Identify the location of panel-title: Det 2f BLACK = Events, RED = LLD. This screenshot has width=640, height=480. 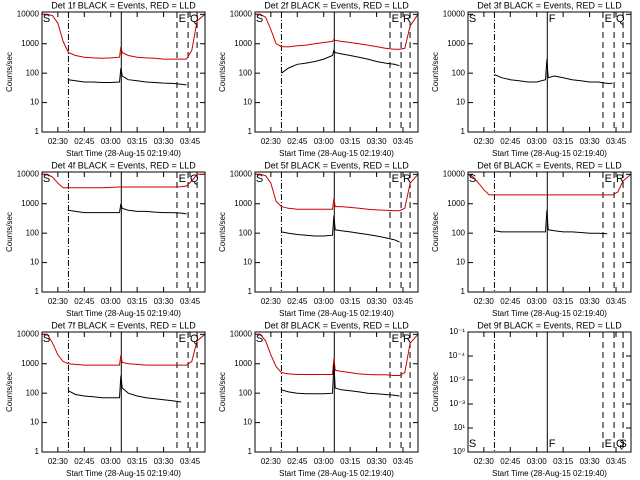
(336, 5).